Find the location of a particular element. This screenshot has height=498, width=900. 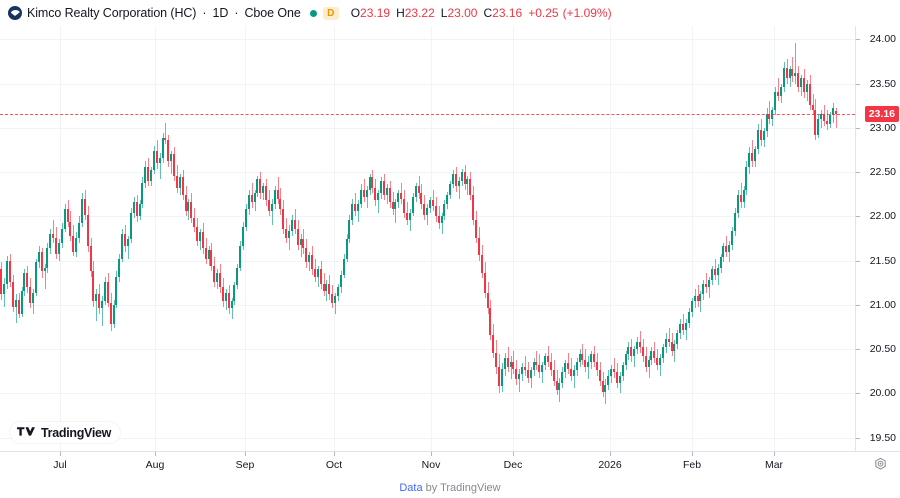

price-axis-tick: 21.50 is located at coordinates (882, 260).